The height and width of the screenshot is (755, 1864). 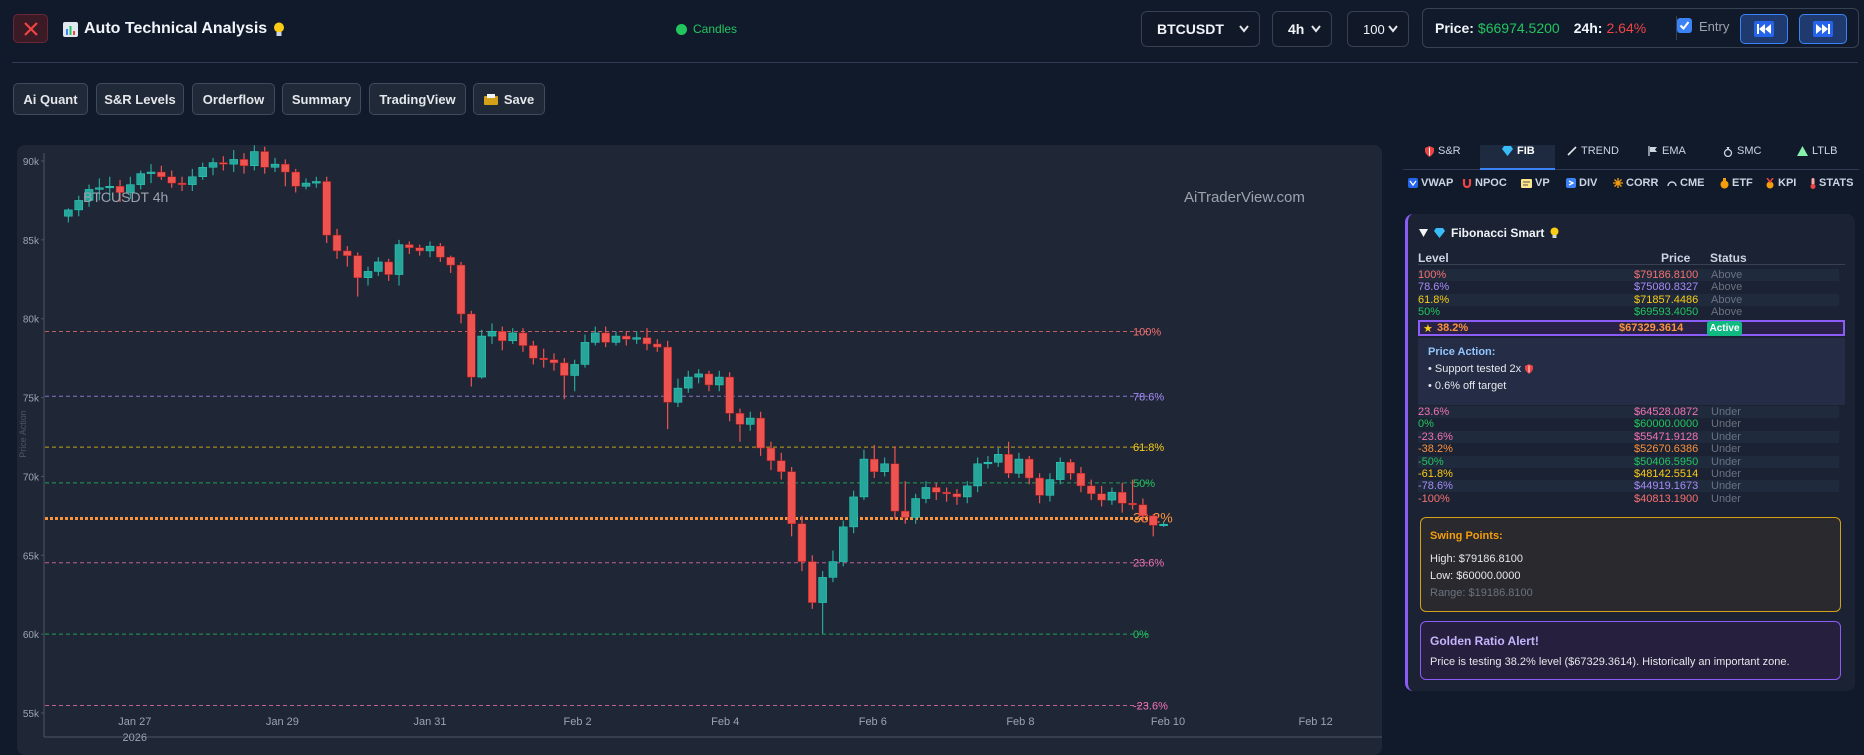 I want to click on indicator-div: DIV, so click(x=1581, y=183).